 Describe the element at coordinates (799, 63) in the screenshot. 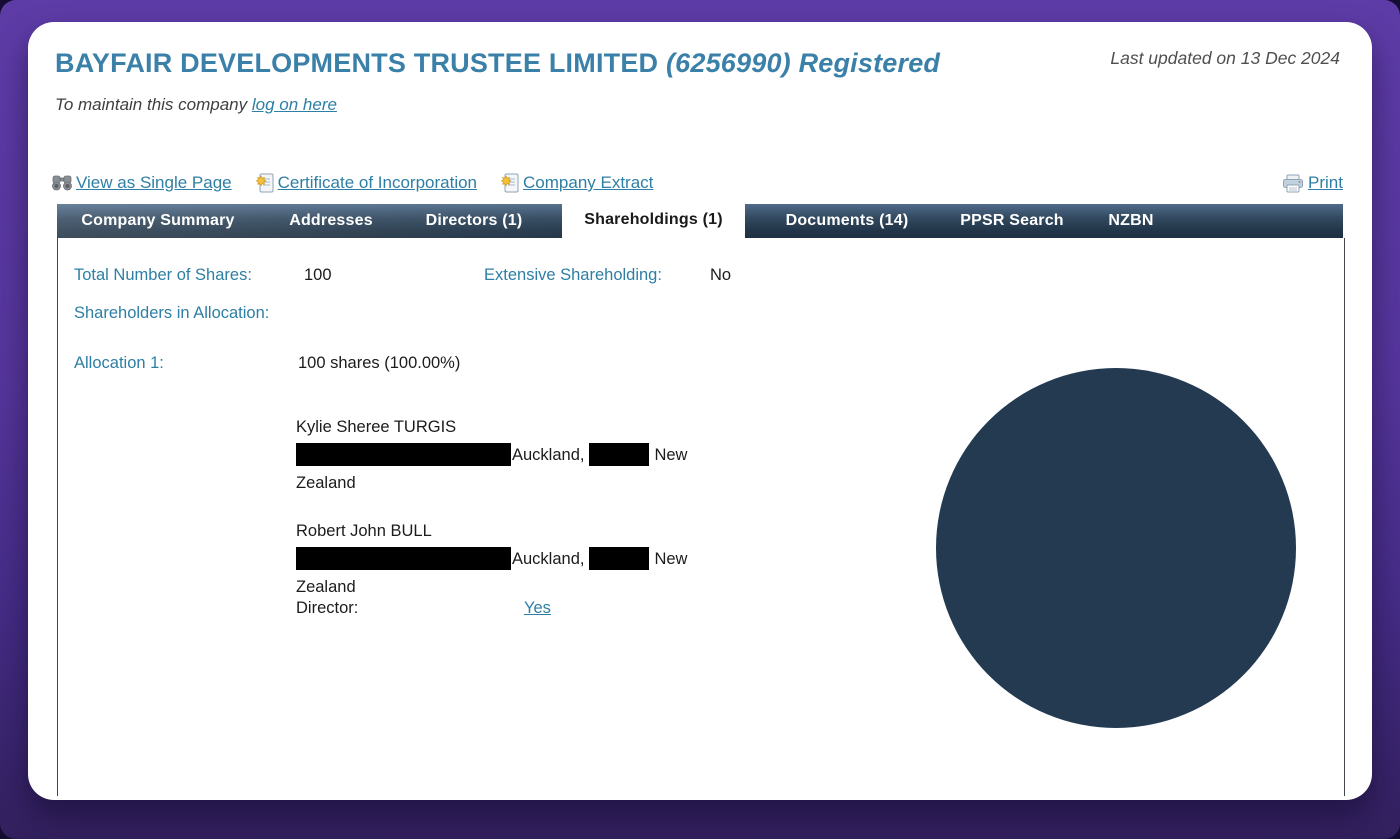

I see `company-number-status: (6256990) Registered` at that location.